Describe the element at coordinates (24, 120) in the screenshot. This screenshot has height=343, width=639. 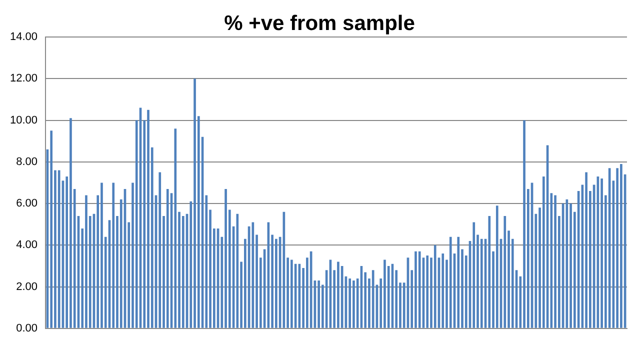
I see `y-tick-label: 10.00` at that location.